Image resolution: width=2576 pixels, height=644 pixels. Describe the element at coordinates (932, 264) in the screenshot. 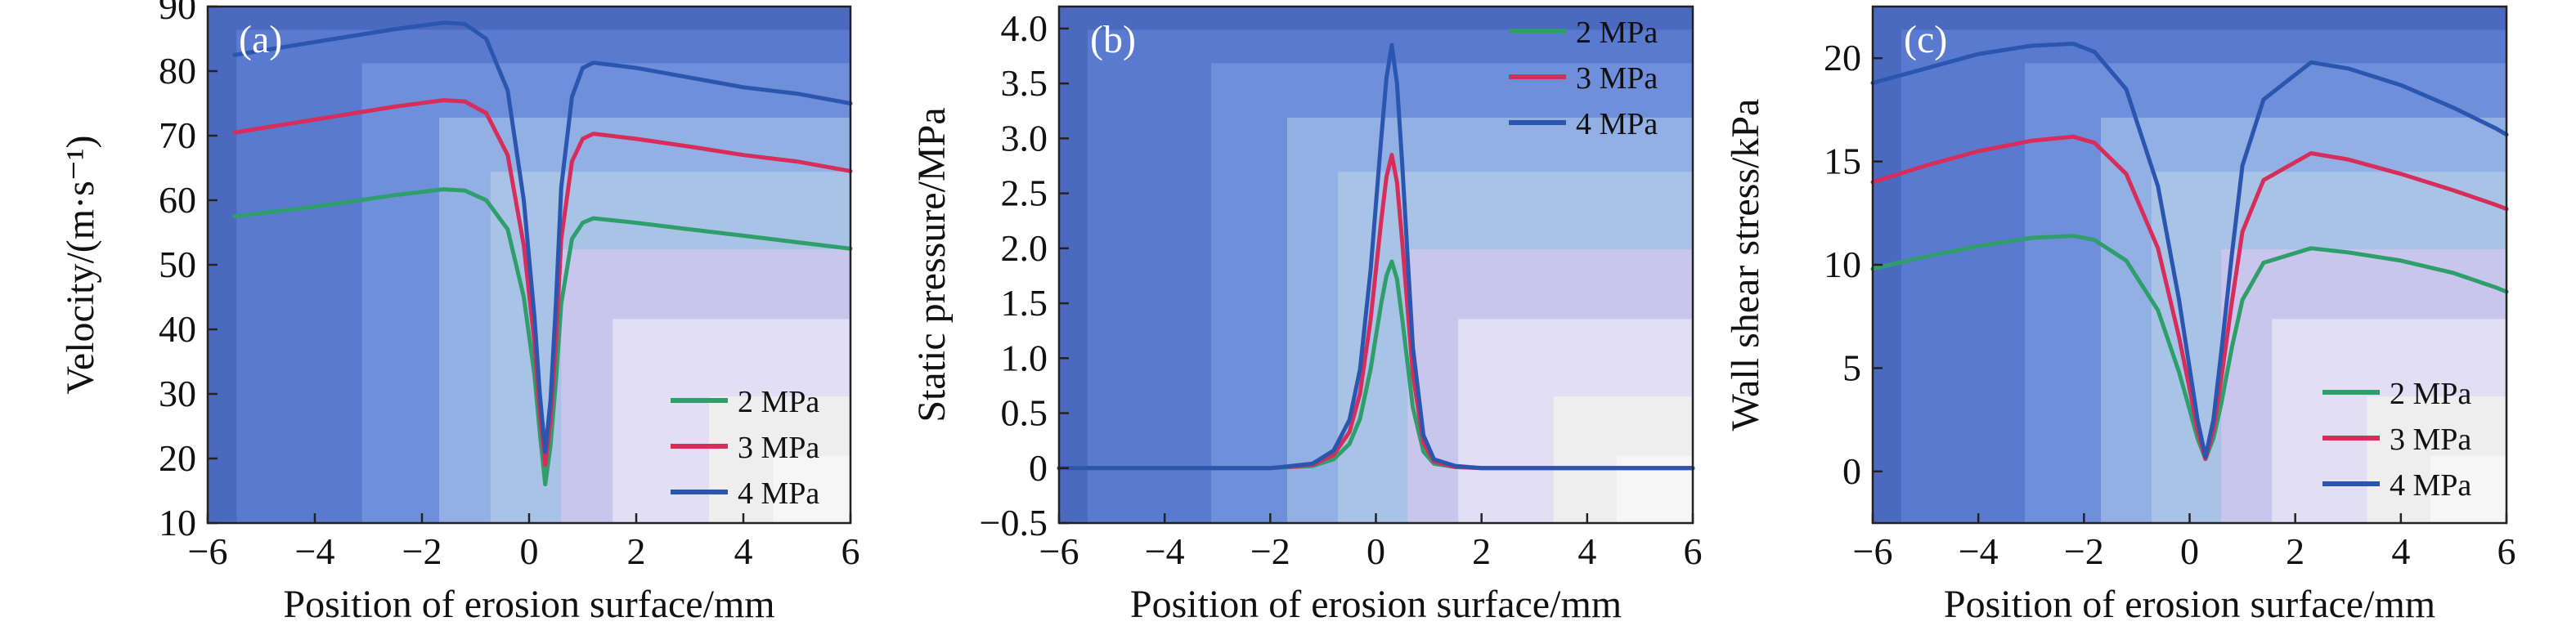

I see `y-axis-title: Static pressure/MPa` at that location.